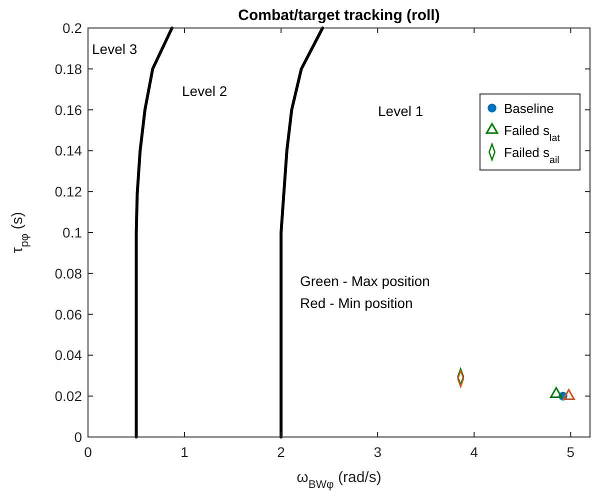 Image resolution: width=596 pixels, height=501 pixels. I want to click on legend-label: Failed s$_{ail}$, so click(532, 155).